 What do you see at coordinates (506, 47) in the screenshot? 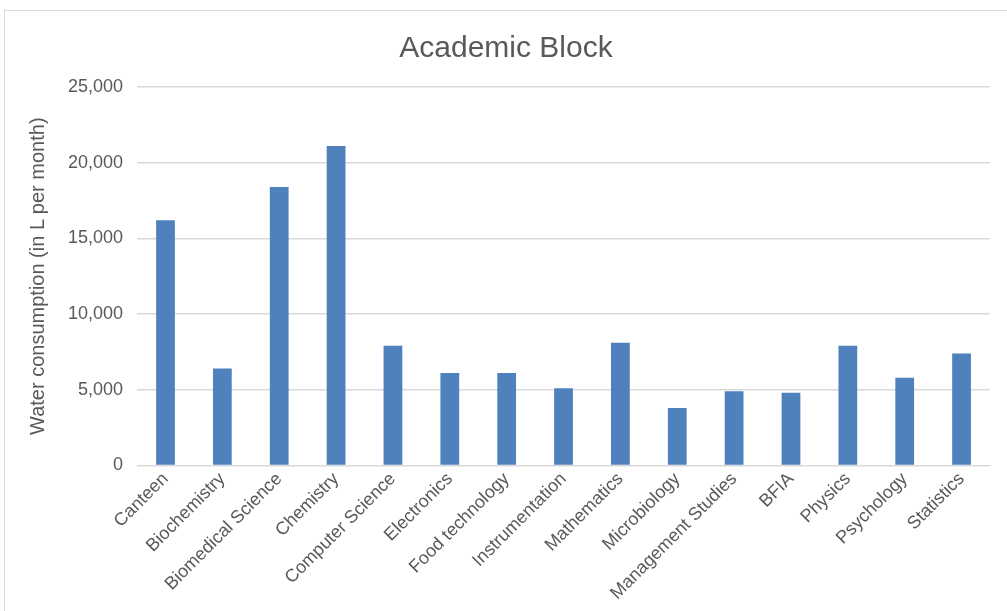
I see `chart-title: Academic Block` at bounding box center [506, 47].